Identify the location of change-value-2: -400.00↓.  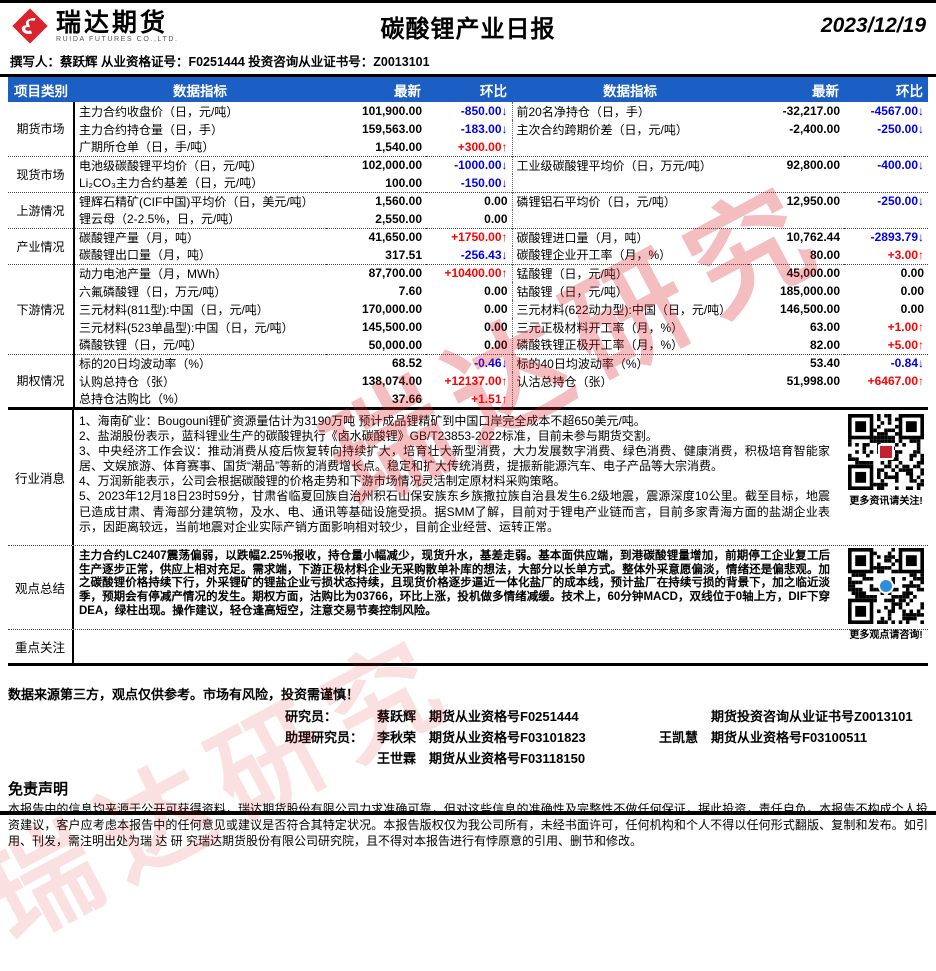
(886, 164).